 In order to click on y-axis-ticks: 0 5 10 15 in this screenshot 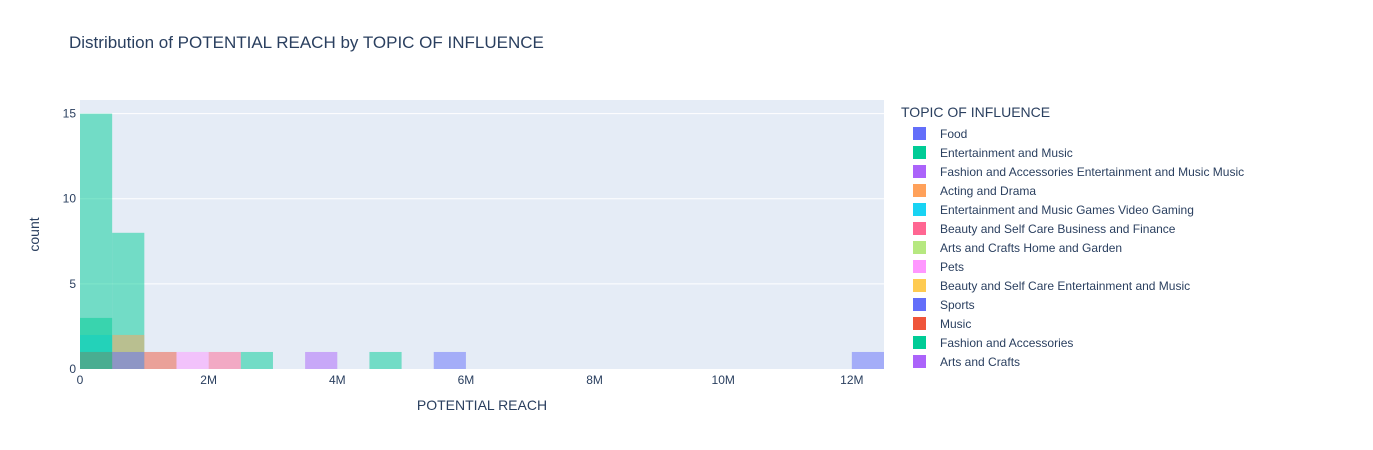, I will do `click(70, 241)`.